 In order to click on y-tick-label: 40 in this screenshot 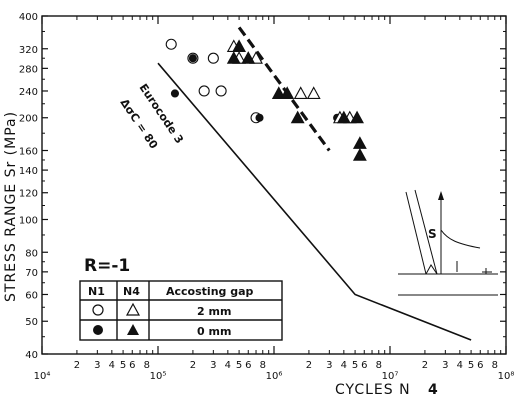, I will do `click(31, 355)`.